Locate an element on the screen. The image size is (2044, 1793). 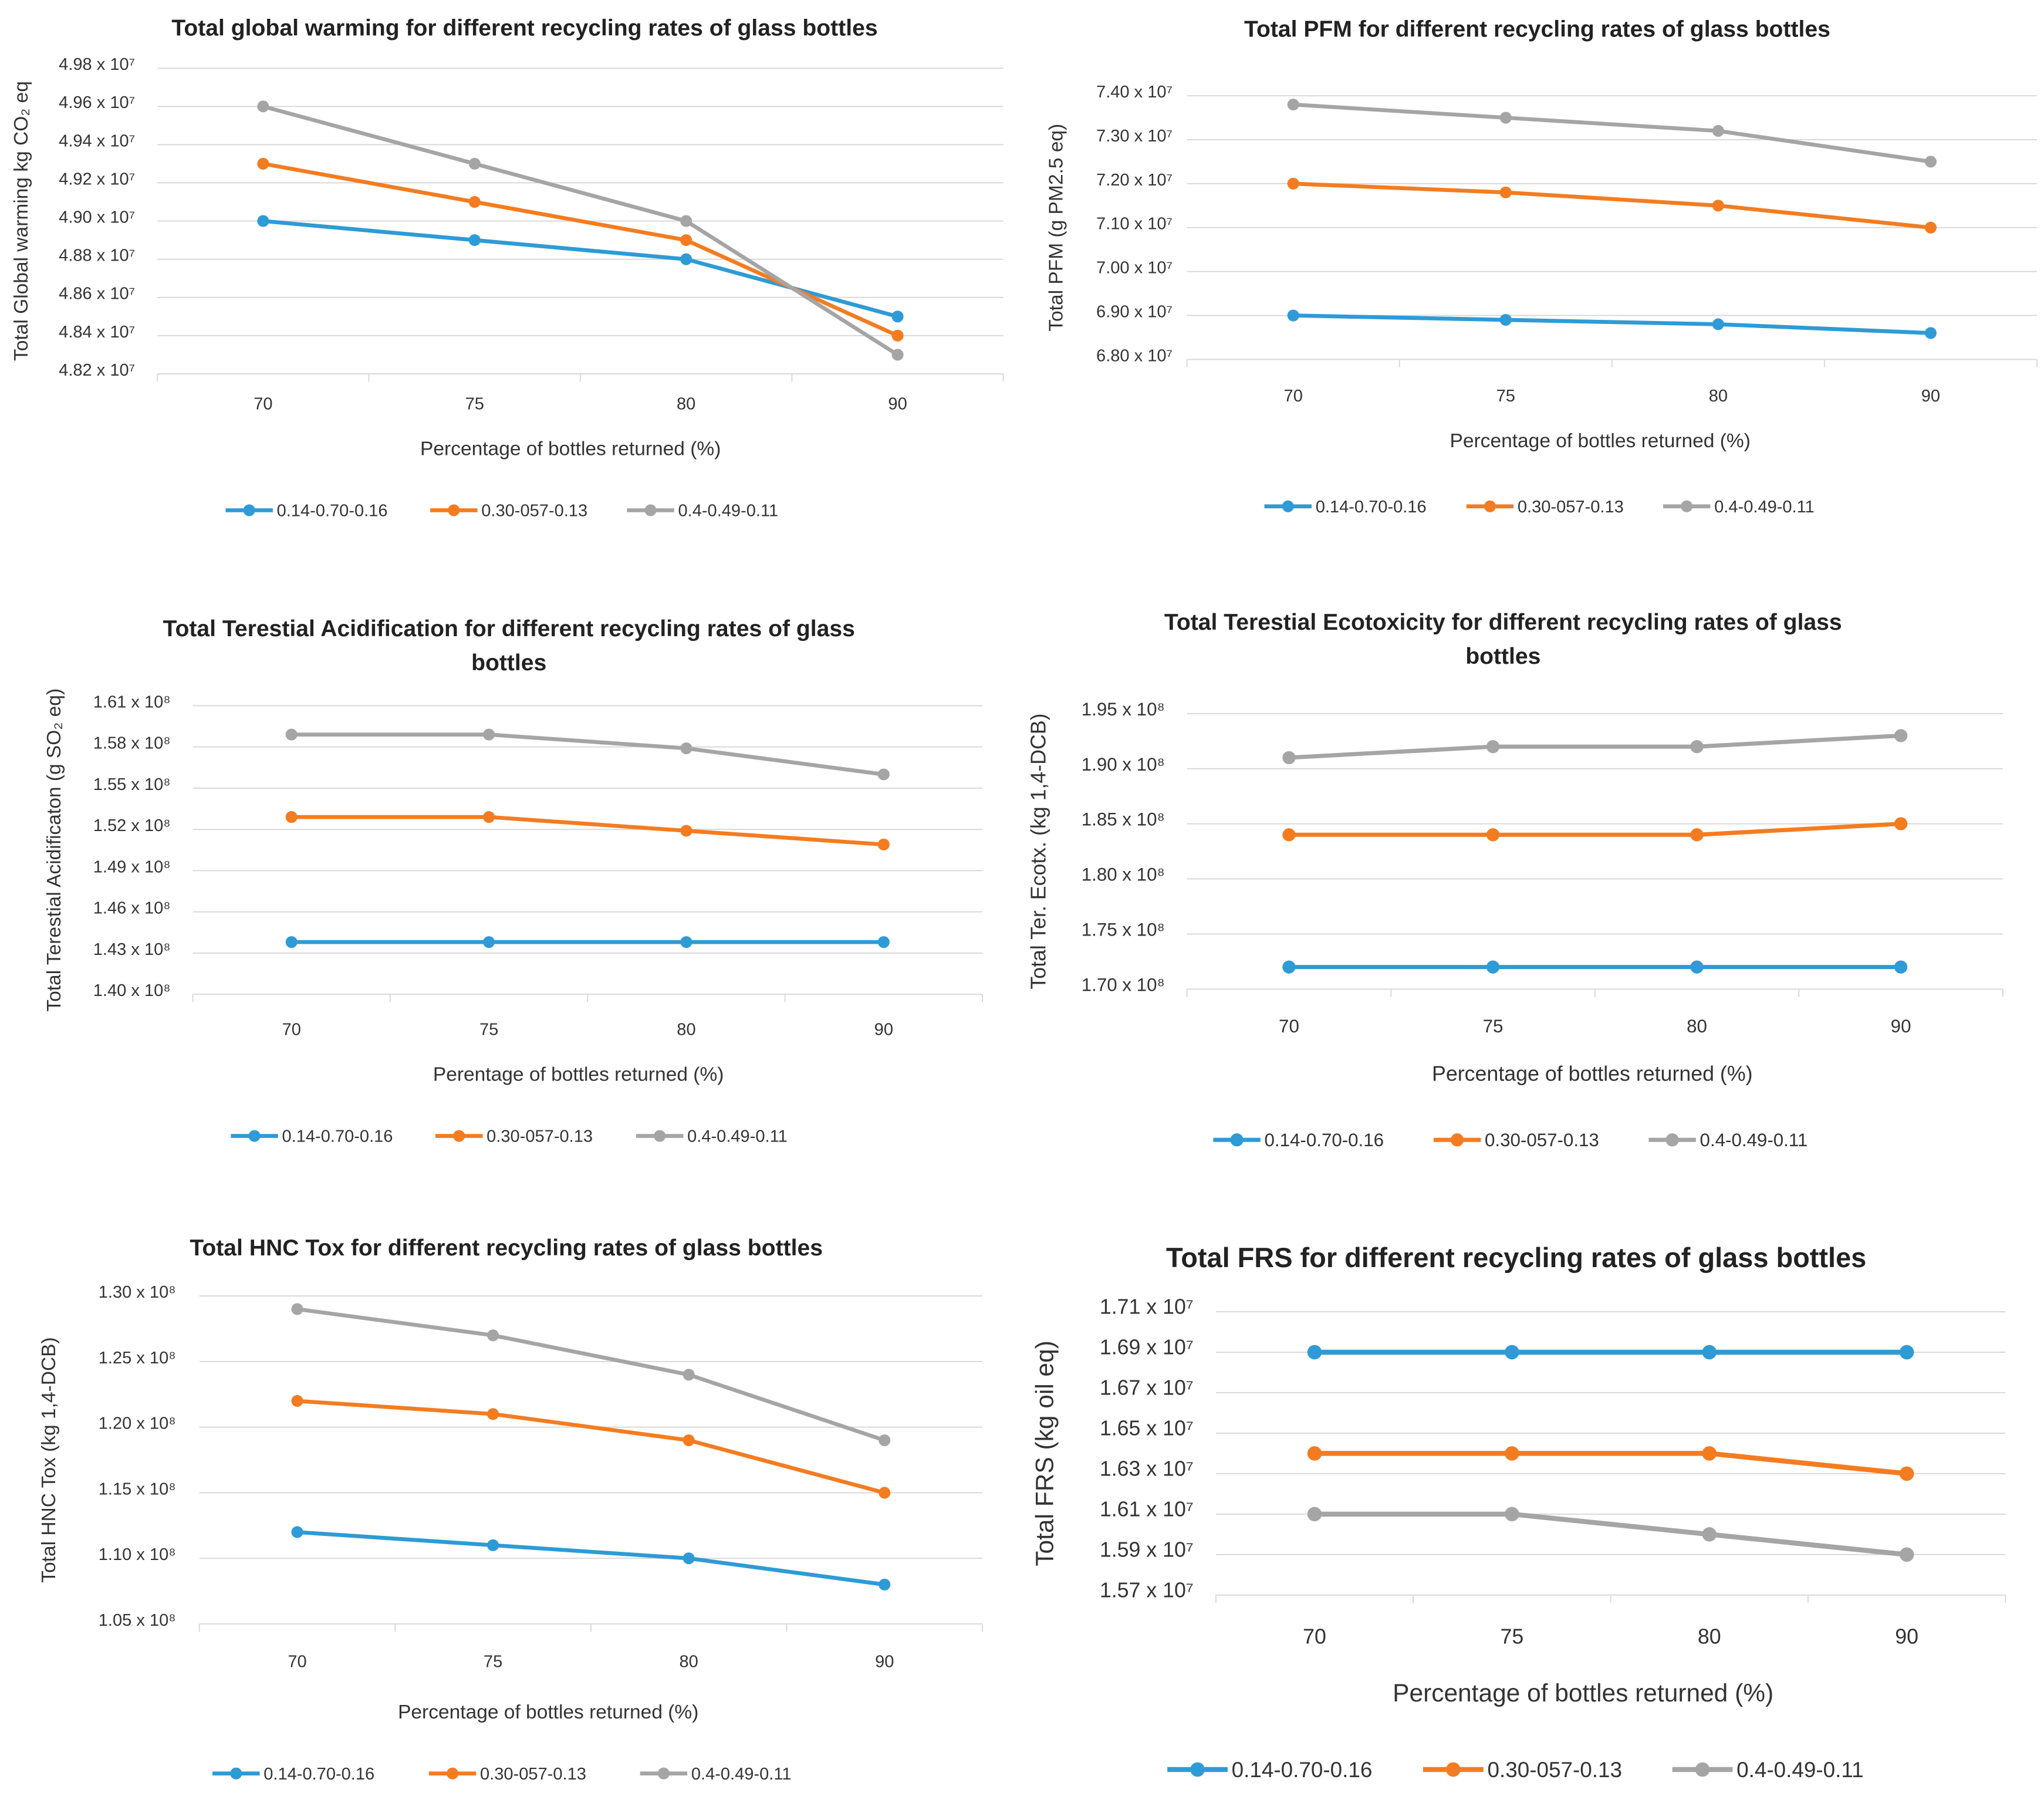
y-tick-label: 7.30 x 10⁷ is located at coordinates (1134, 136).